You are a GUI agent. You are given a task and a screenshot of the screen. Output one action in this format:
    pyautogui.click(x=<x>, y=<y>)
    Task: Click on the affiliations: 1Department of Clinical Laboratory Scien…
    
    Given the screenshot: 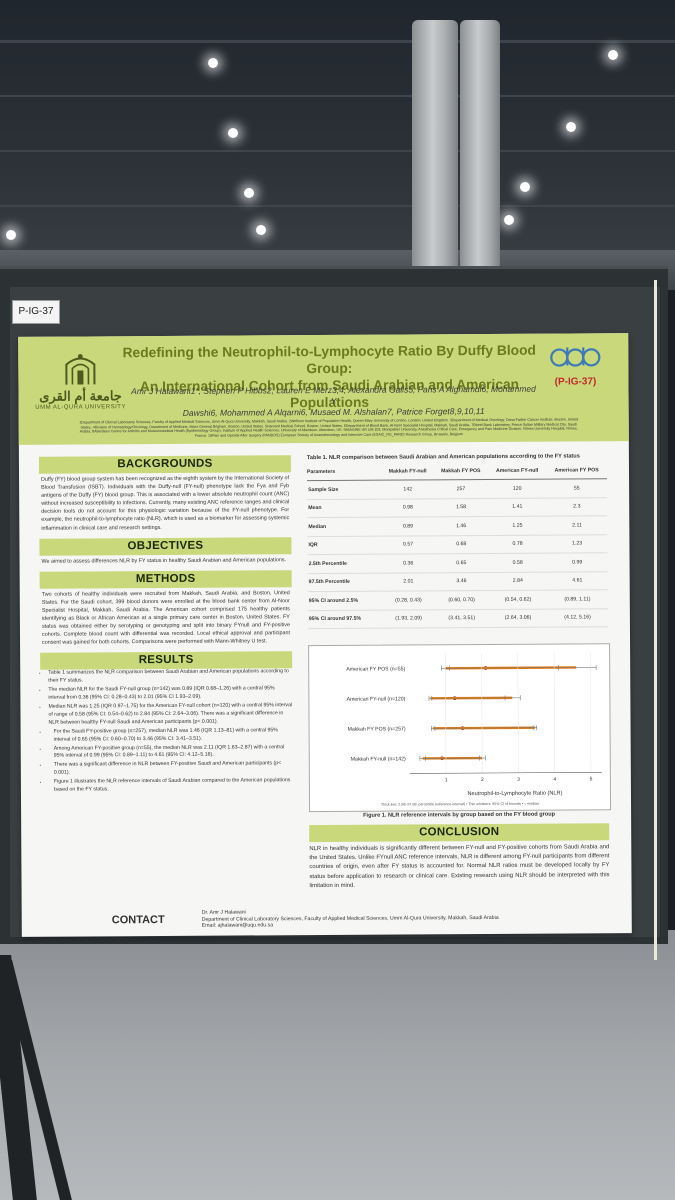 What is the action you would take?
    pyautogui.click(x=329, y=427)
    